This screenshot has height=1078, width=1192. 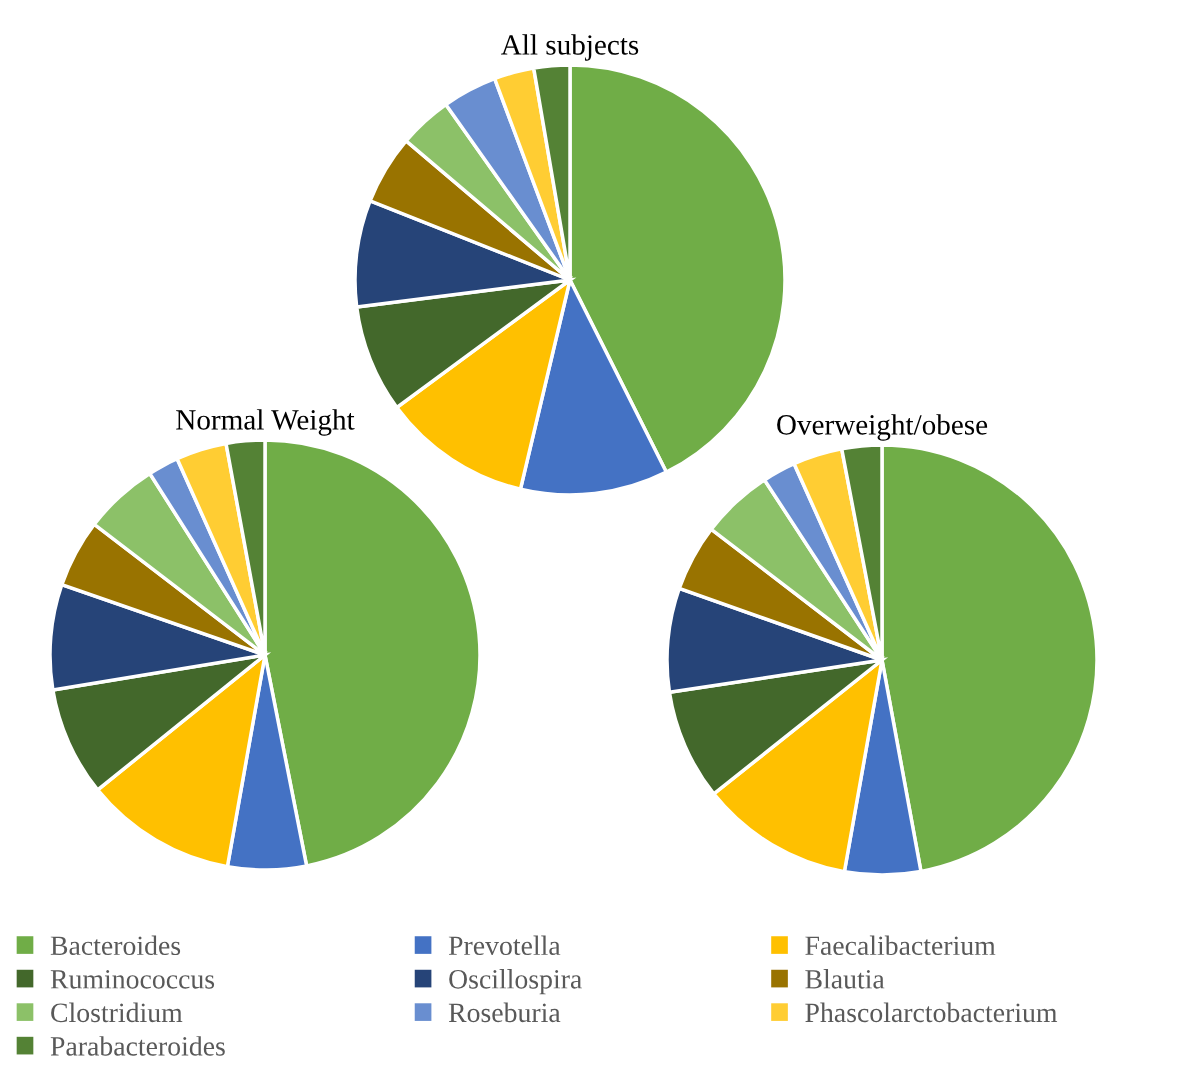 What do you see at coordinates (265, 422) in the screenshot?
I see `chart-title: Normal Weight` at bounding box center [265, 422].